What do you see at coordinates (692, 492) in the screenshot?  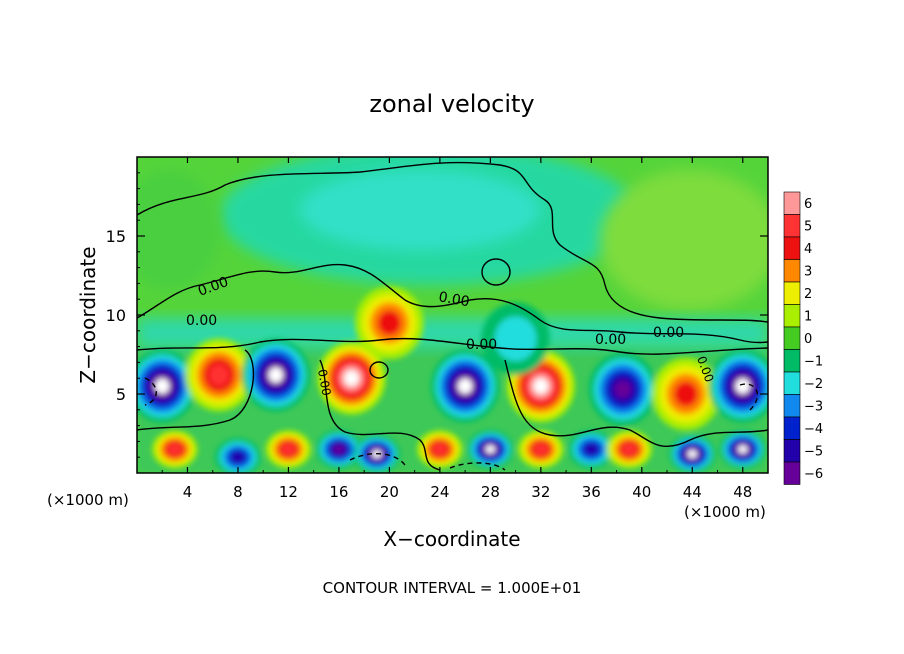 I see `x-tick-label: 44` at bounding box center [692, 492].